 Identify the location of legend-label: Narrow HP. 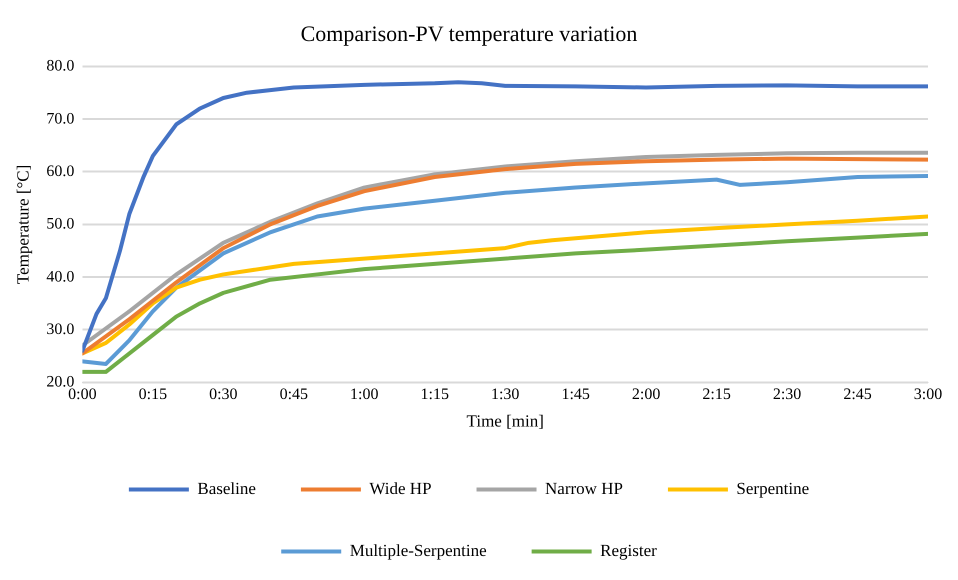
(584, 488).